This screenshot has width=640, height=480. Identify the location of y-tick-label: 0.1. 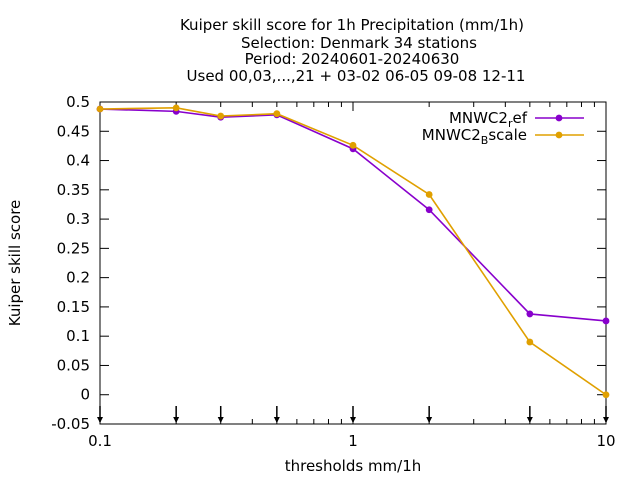
(78, 336).